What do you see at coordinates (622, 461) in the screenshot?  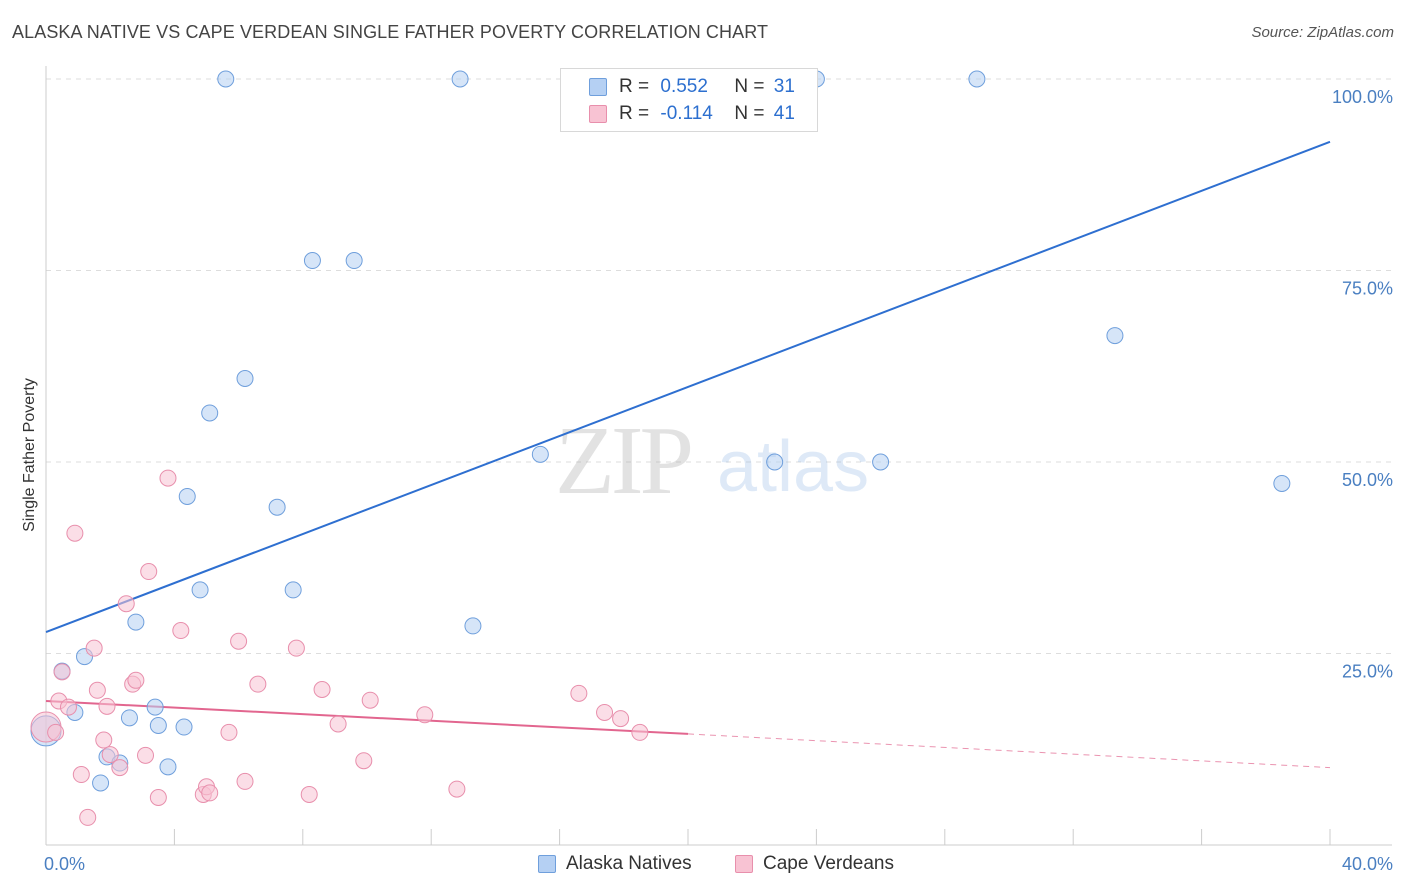 I see `watermark-zip: ZIP` at bounding box center [622, 461].